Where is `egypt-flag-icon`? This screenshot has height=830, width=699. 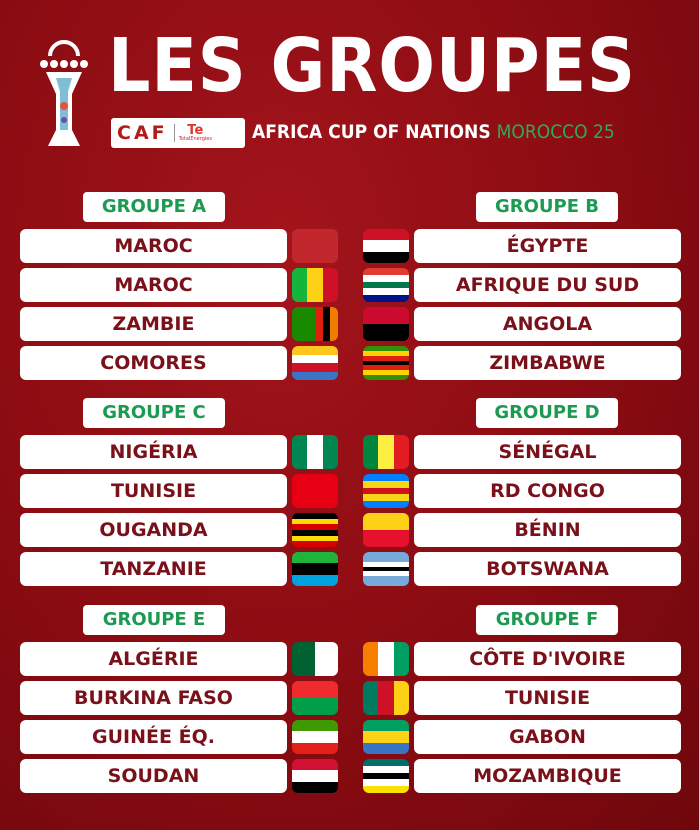
egypt-flag-icon is located at coordinates (386, 246).